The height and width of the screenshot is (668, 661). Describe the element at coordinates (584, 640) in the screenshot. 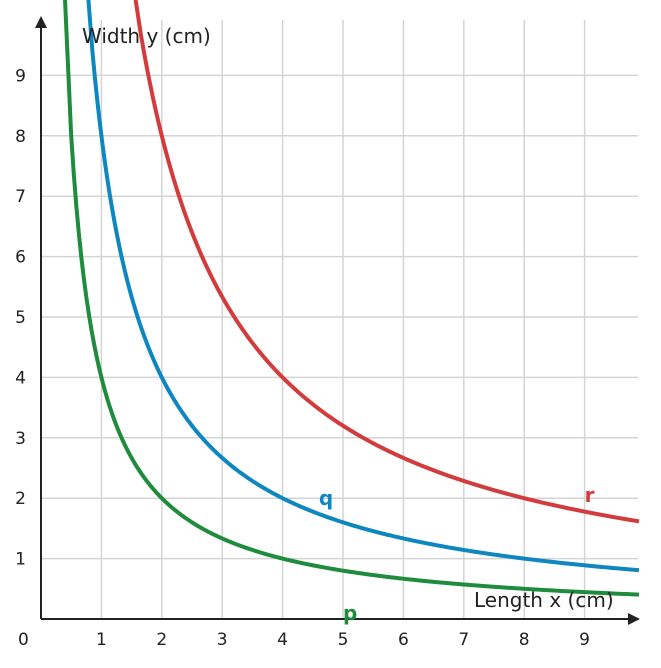

I see `x-tick-label-9: 9` at that location.